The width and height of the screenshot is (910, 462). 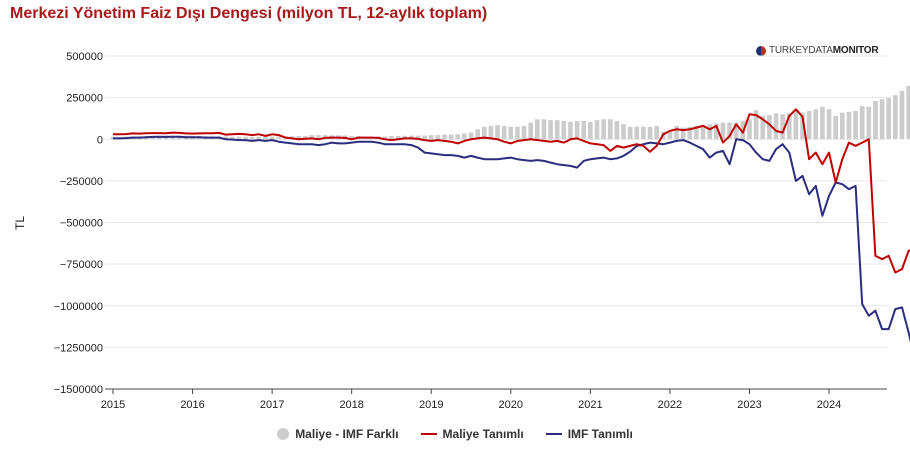 What do you see at coordinates (511, 405) in the screenshot?
I see `x-tick-label: 2020` at bounding box center [511, 405].